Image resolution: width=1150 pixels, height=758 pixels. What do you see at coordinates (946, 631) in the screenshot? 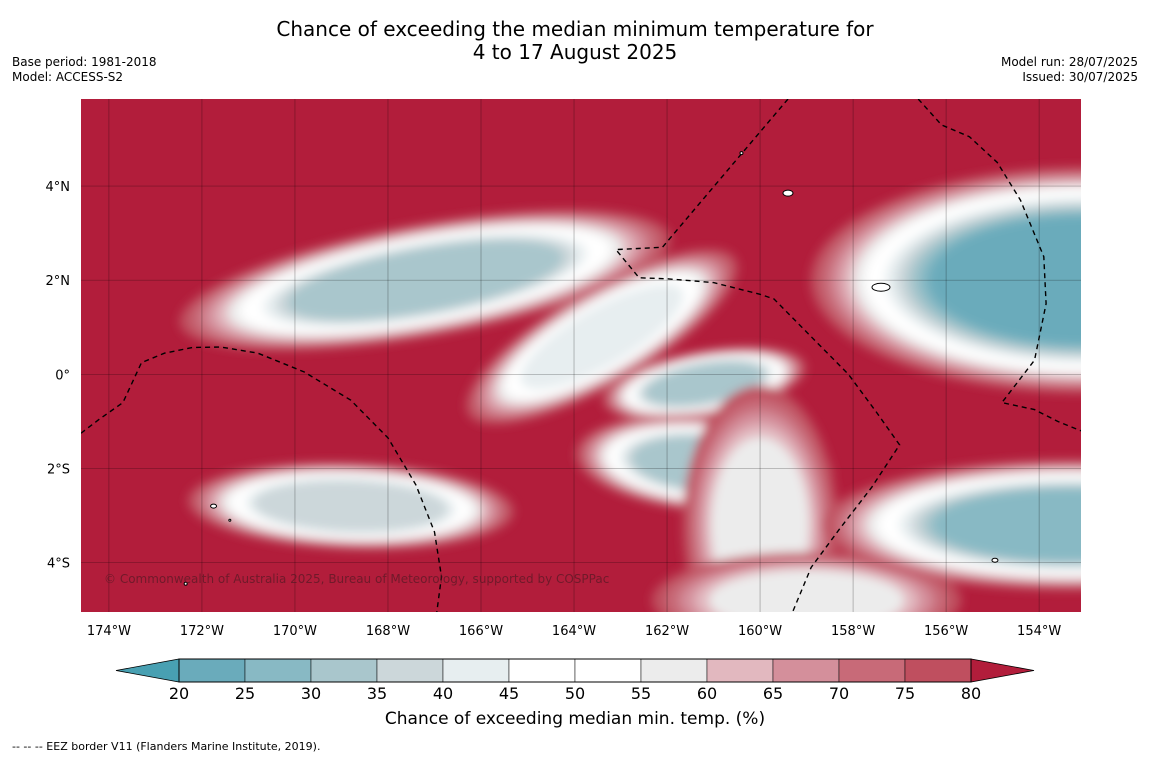
I see `longitude-tick-label: 156°W` at bounding box center [946, 631].